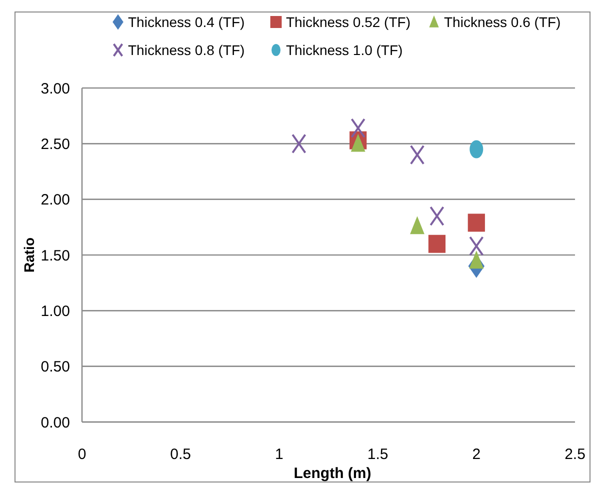 The height and width of the screenshot is (490, 597). I want to click on legend-label: Thickness 0.4 (TF), so click(186, 22).